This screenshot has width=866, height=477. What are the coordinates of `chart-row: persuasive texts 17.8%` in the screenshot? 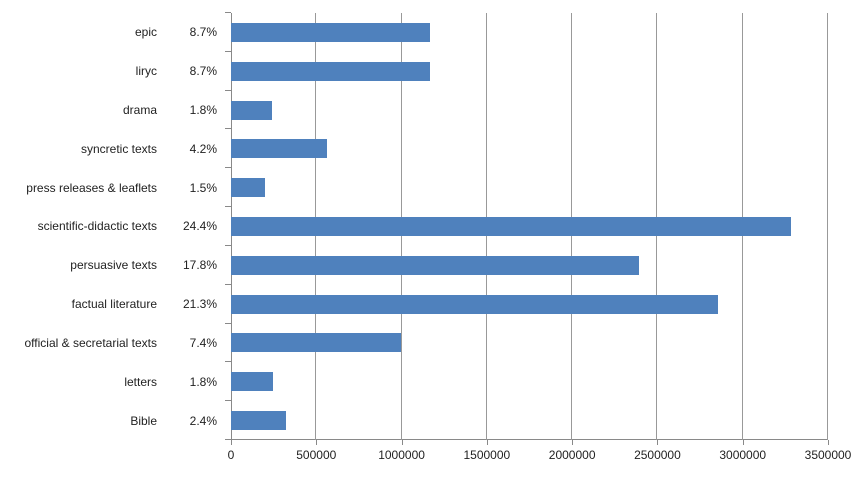 It's located at (414, 265).